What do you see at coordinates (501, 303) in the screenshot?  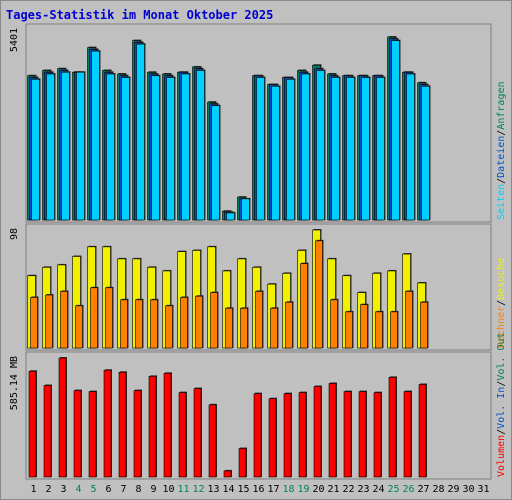 I see `legend-visits: Rechner/Besuche` at bounding box center [501, 303].